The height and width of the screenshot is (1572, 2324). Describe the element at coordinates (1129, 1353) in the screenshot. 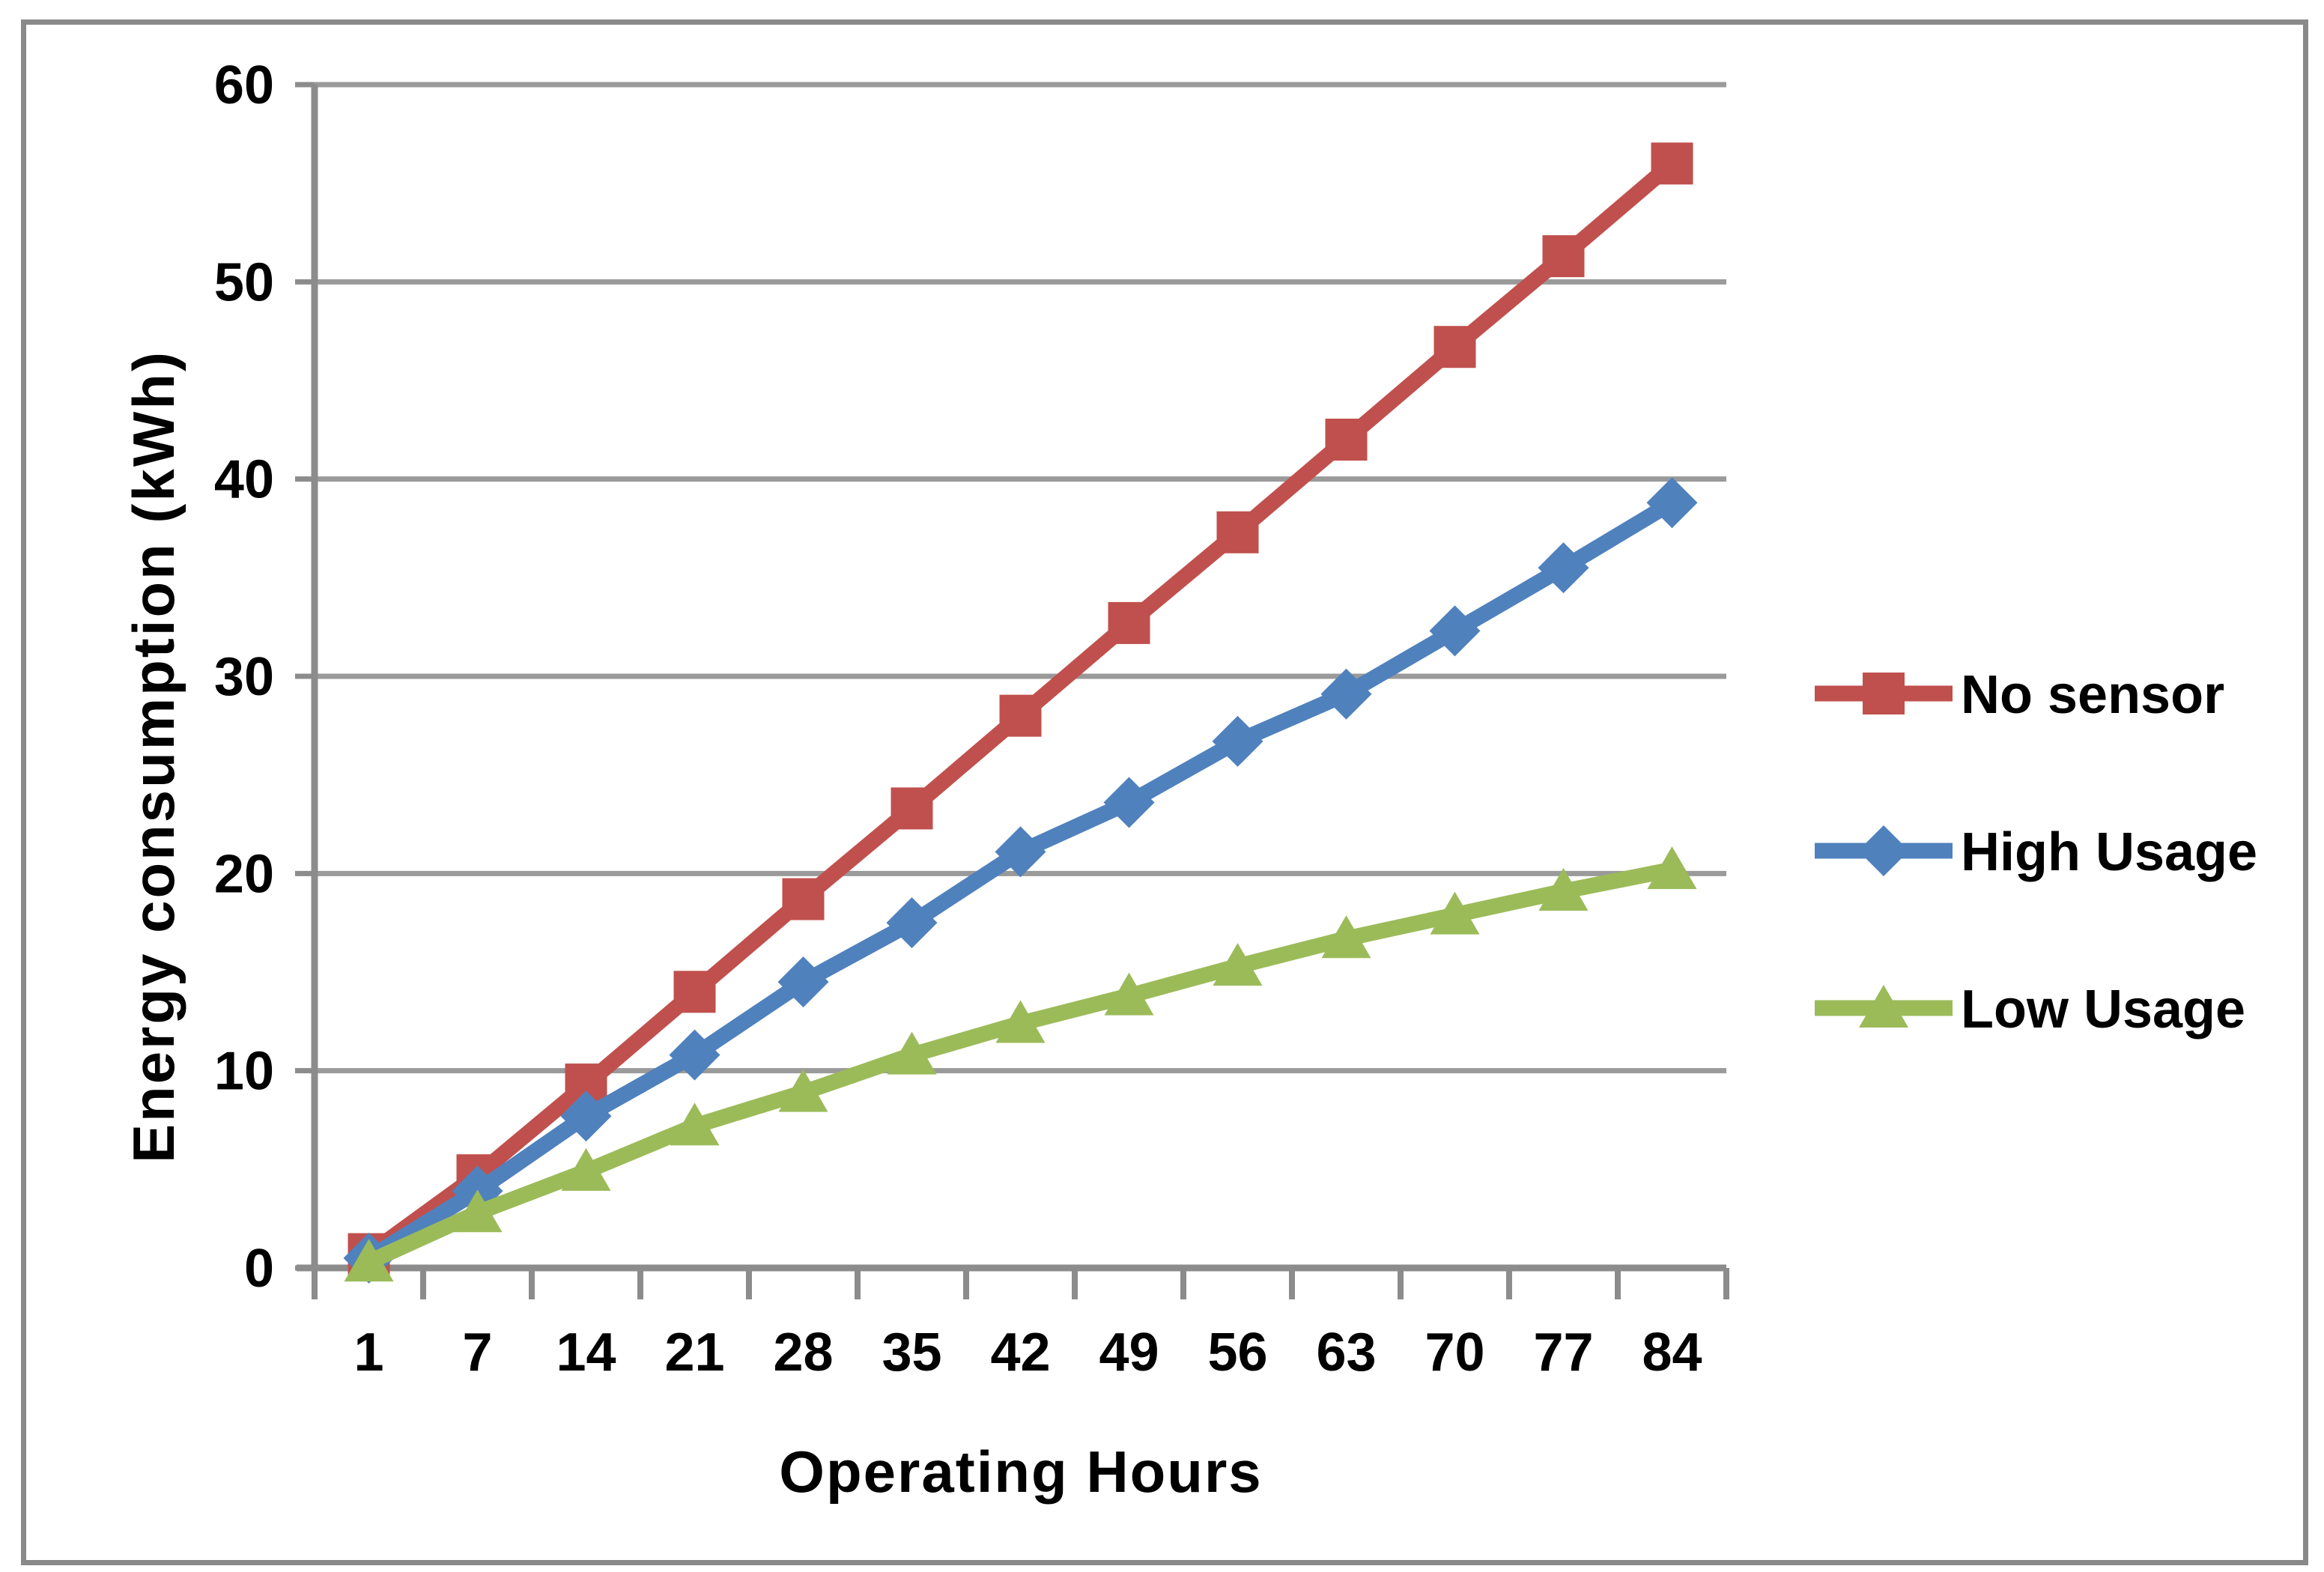

I see `x-tick-label: 49` at that location.